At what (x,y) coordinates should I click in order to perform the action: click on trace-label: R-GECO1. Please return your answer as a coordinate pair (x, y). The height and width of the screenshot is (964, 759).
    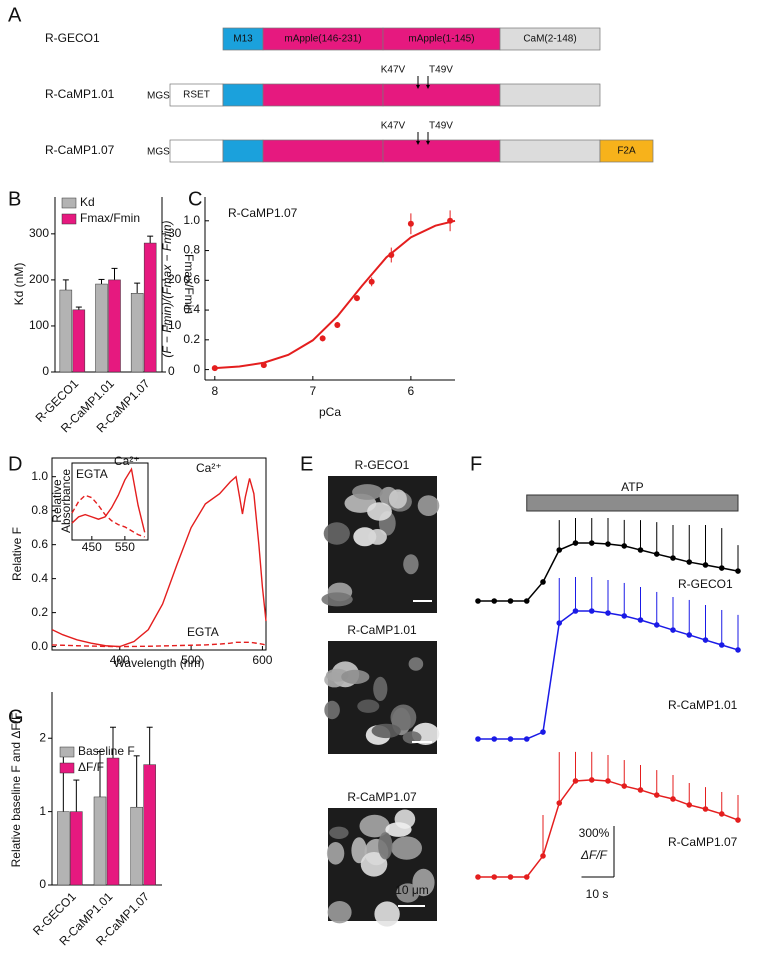
    Looking at the image, I should click on (705, 584).